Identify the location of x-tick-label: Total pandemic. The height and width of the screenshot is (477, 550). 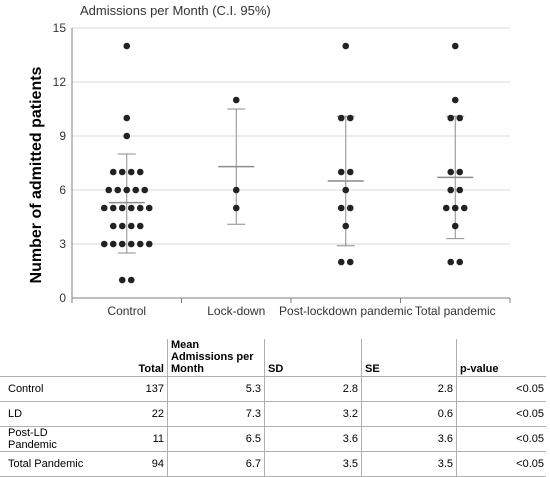
(455, 311).